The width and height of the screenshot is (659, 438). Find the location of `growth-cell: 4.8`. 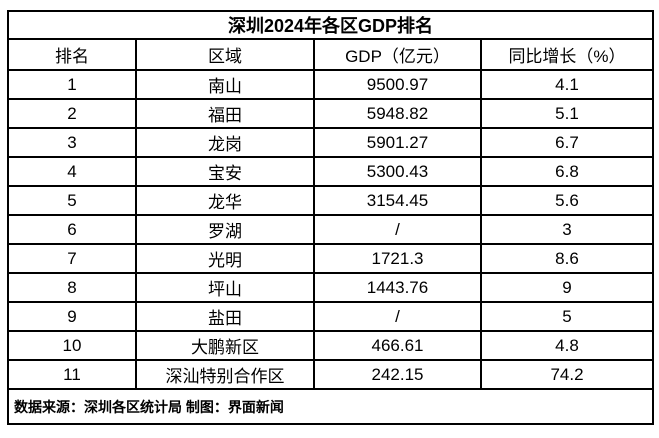

growth-cell: 4.8 is located at coordinates (567, 345).